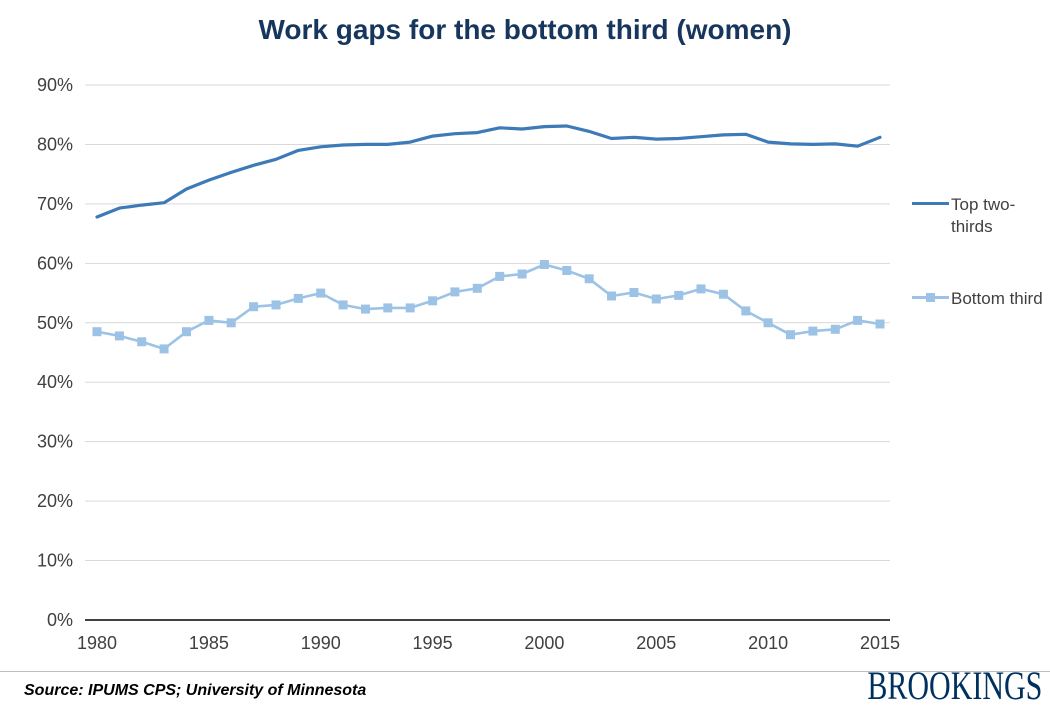 The height and width of the screenshot is (712, 1050). Describe the element at coordinates (55, 382) in the screenshot. I see `y-axis-tick-label: 40%` at that location.